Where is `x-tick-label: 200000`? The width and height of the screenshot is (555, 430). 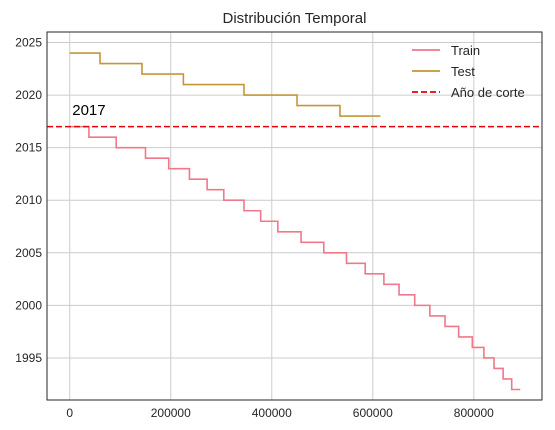
x-tick-label: 200000 is located at coordinates (171, 413).